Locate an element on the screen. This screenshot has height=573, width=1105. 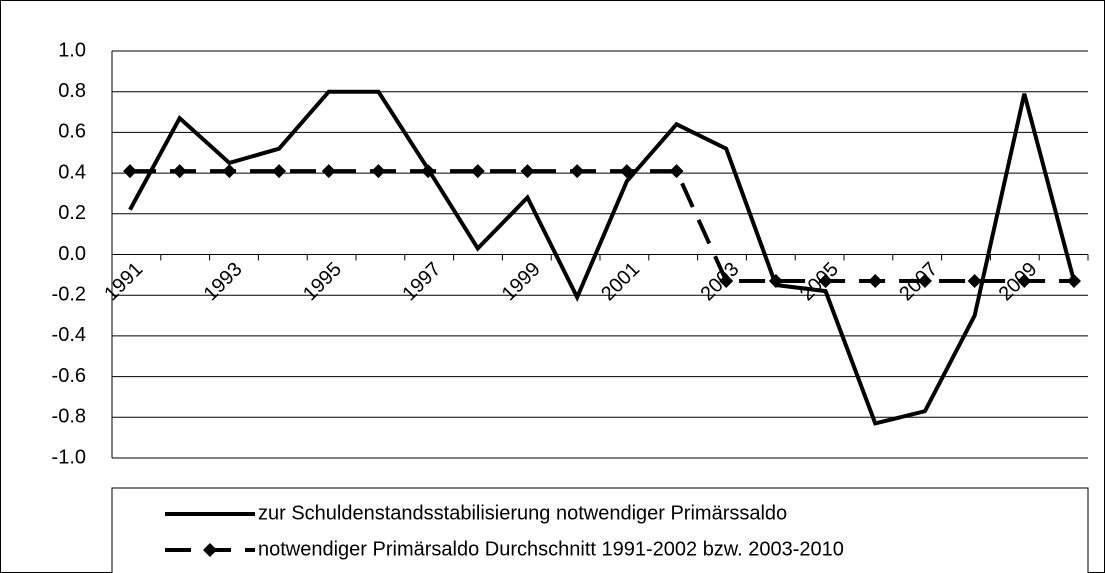
legend-box is located at coordinates (600, 530).